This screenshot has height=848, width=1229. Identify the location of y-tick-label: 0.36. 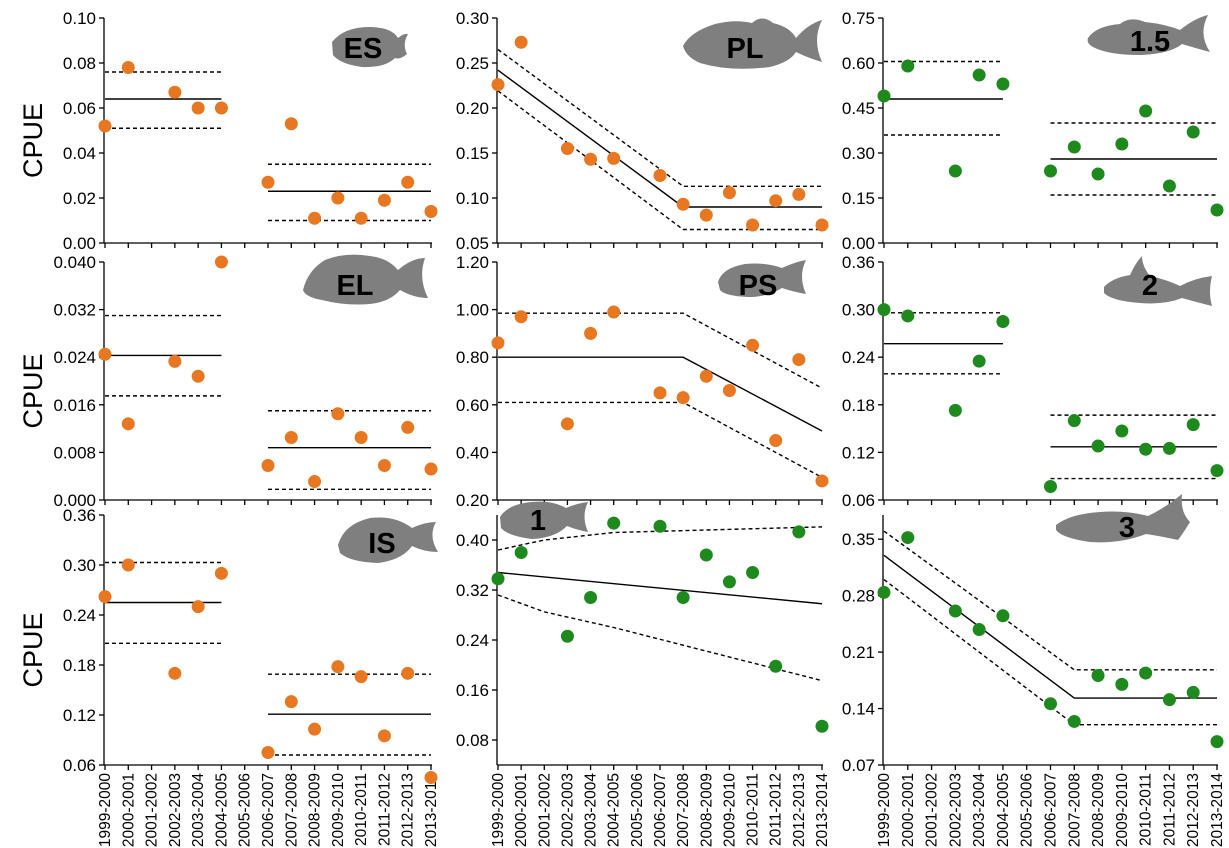
(858, 262).